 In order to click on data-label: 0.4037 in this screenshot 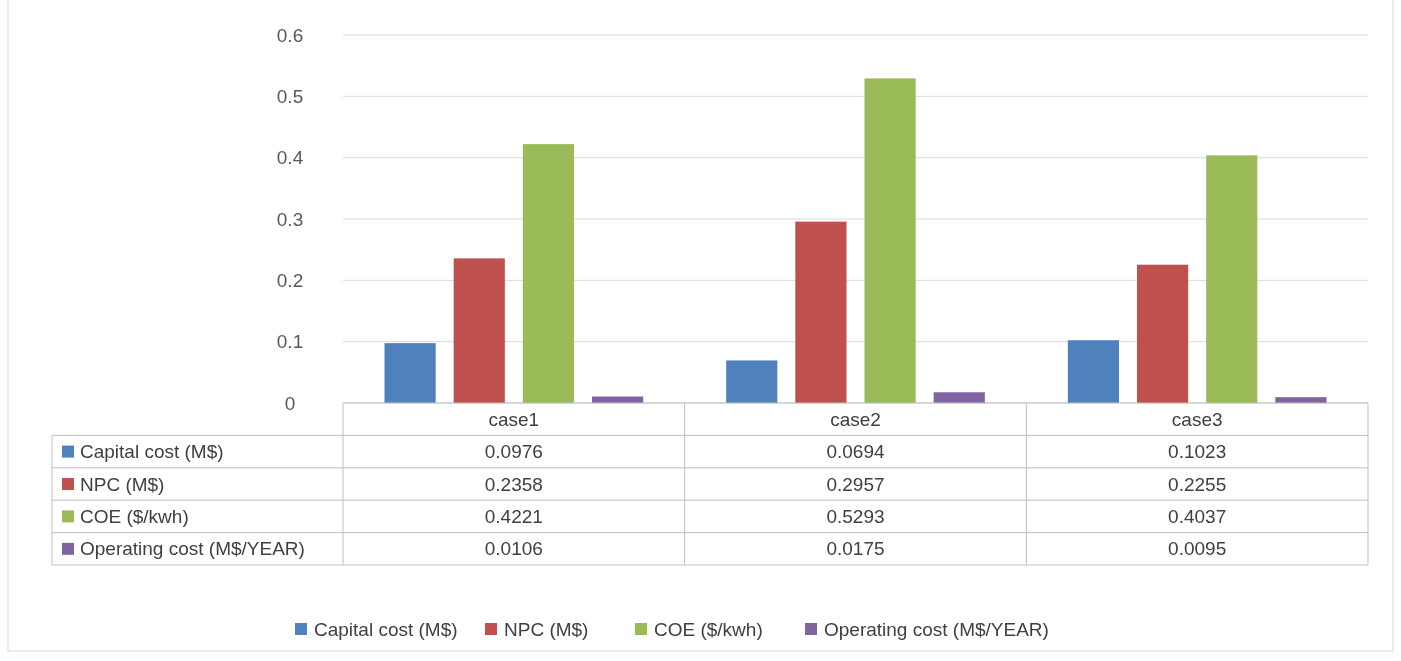, I will do `click(1197, 517)`.